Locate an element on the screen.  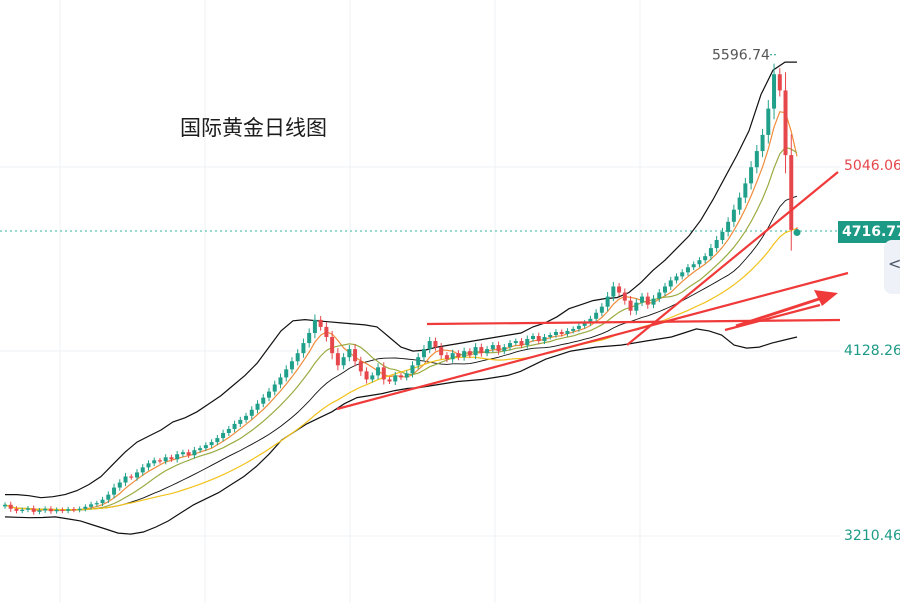
last-price-dot is located at coordinates (797, 233).